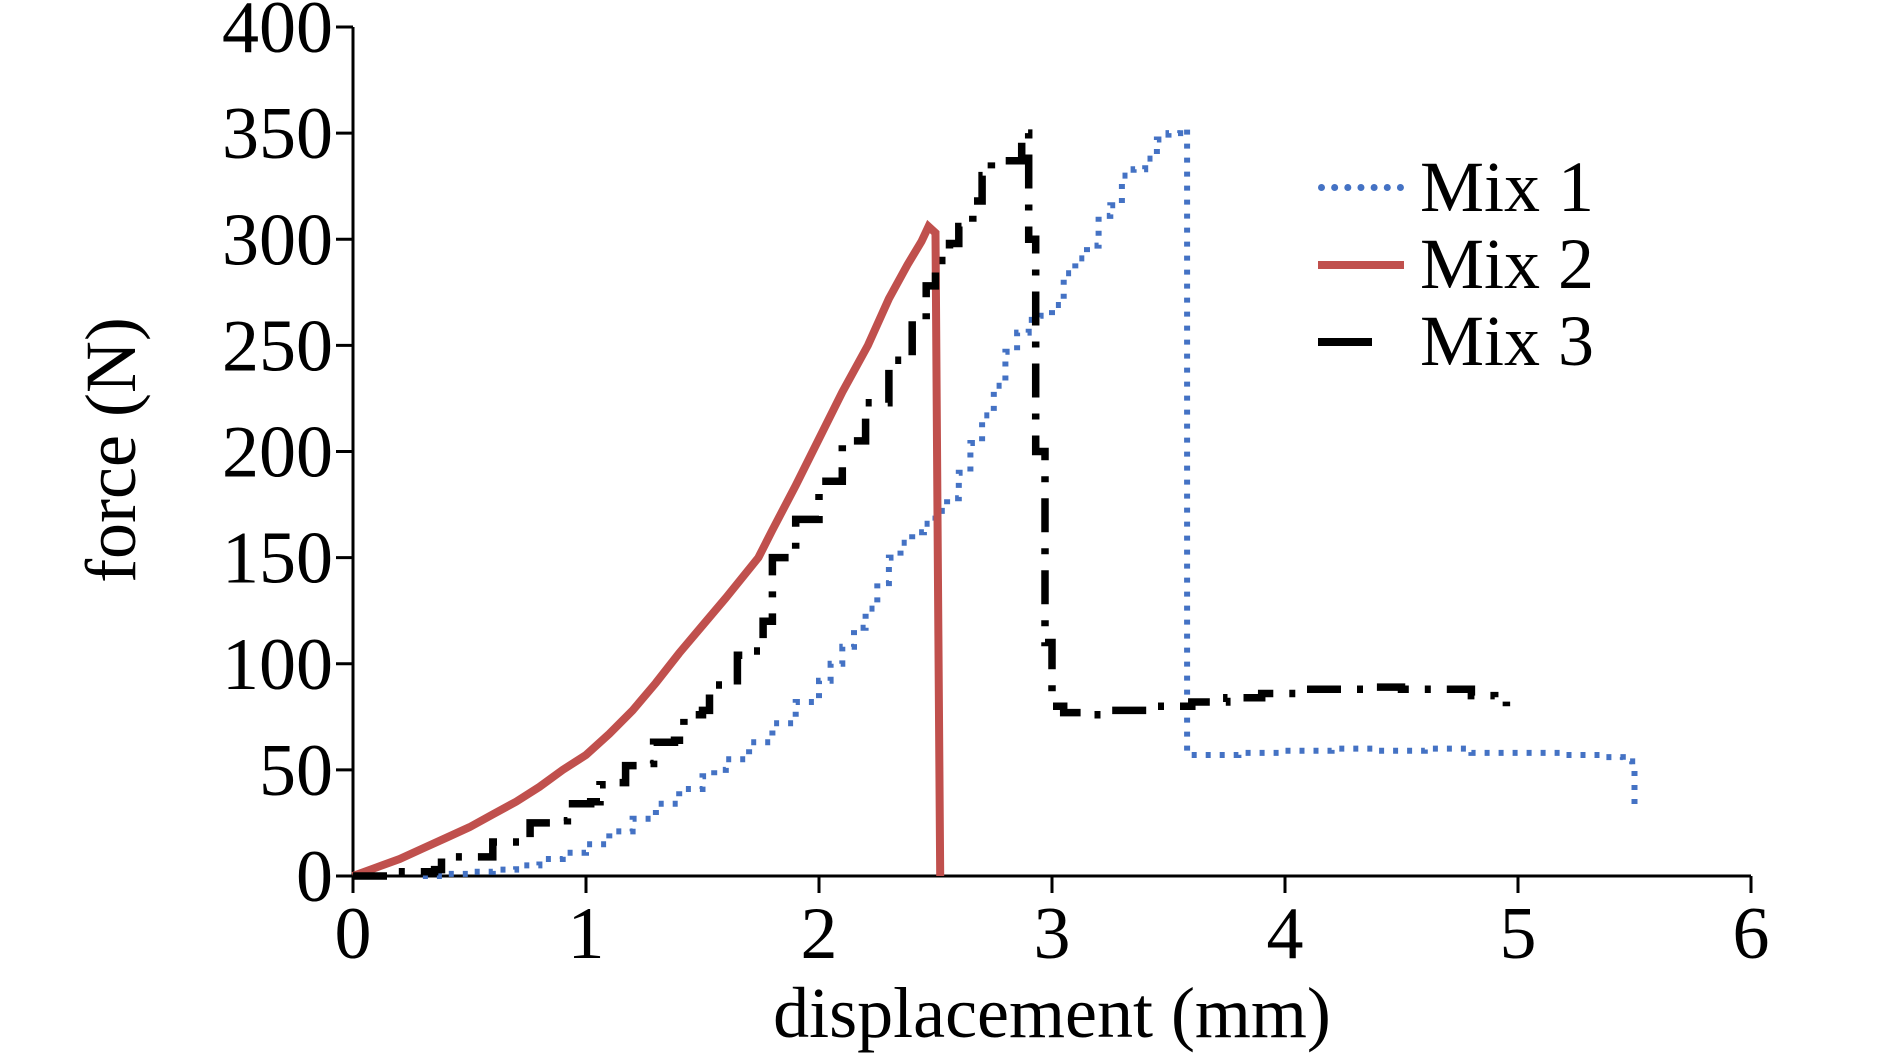  What do you see at coordinates (277, 134) in the screenshot?
I see `y-tick-label: 350` at bounding box center [277, 134].